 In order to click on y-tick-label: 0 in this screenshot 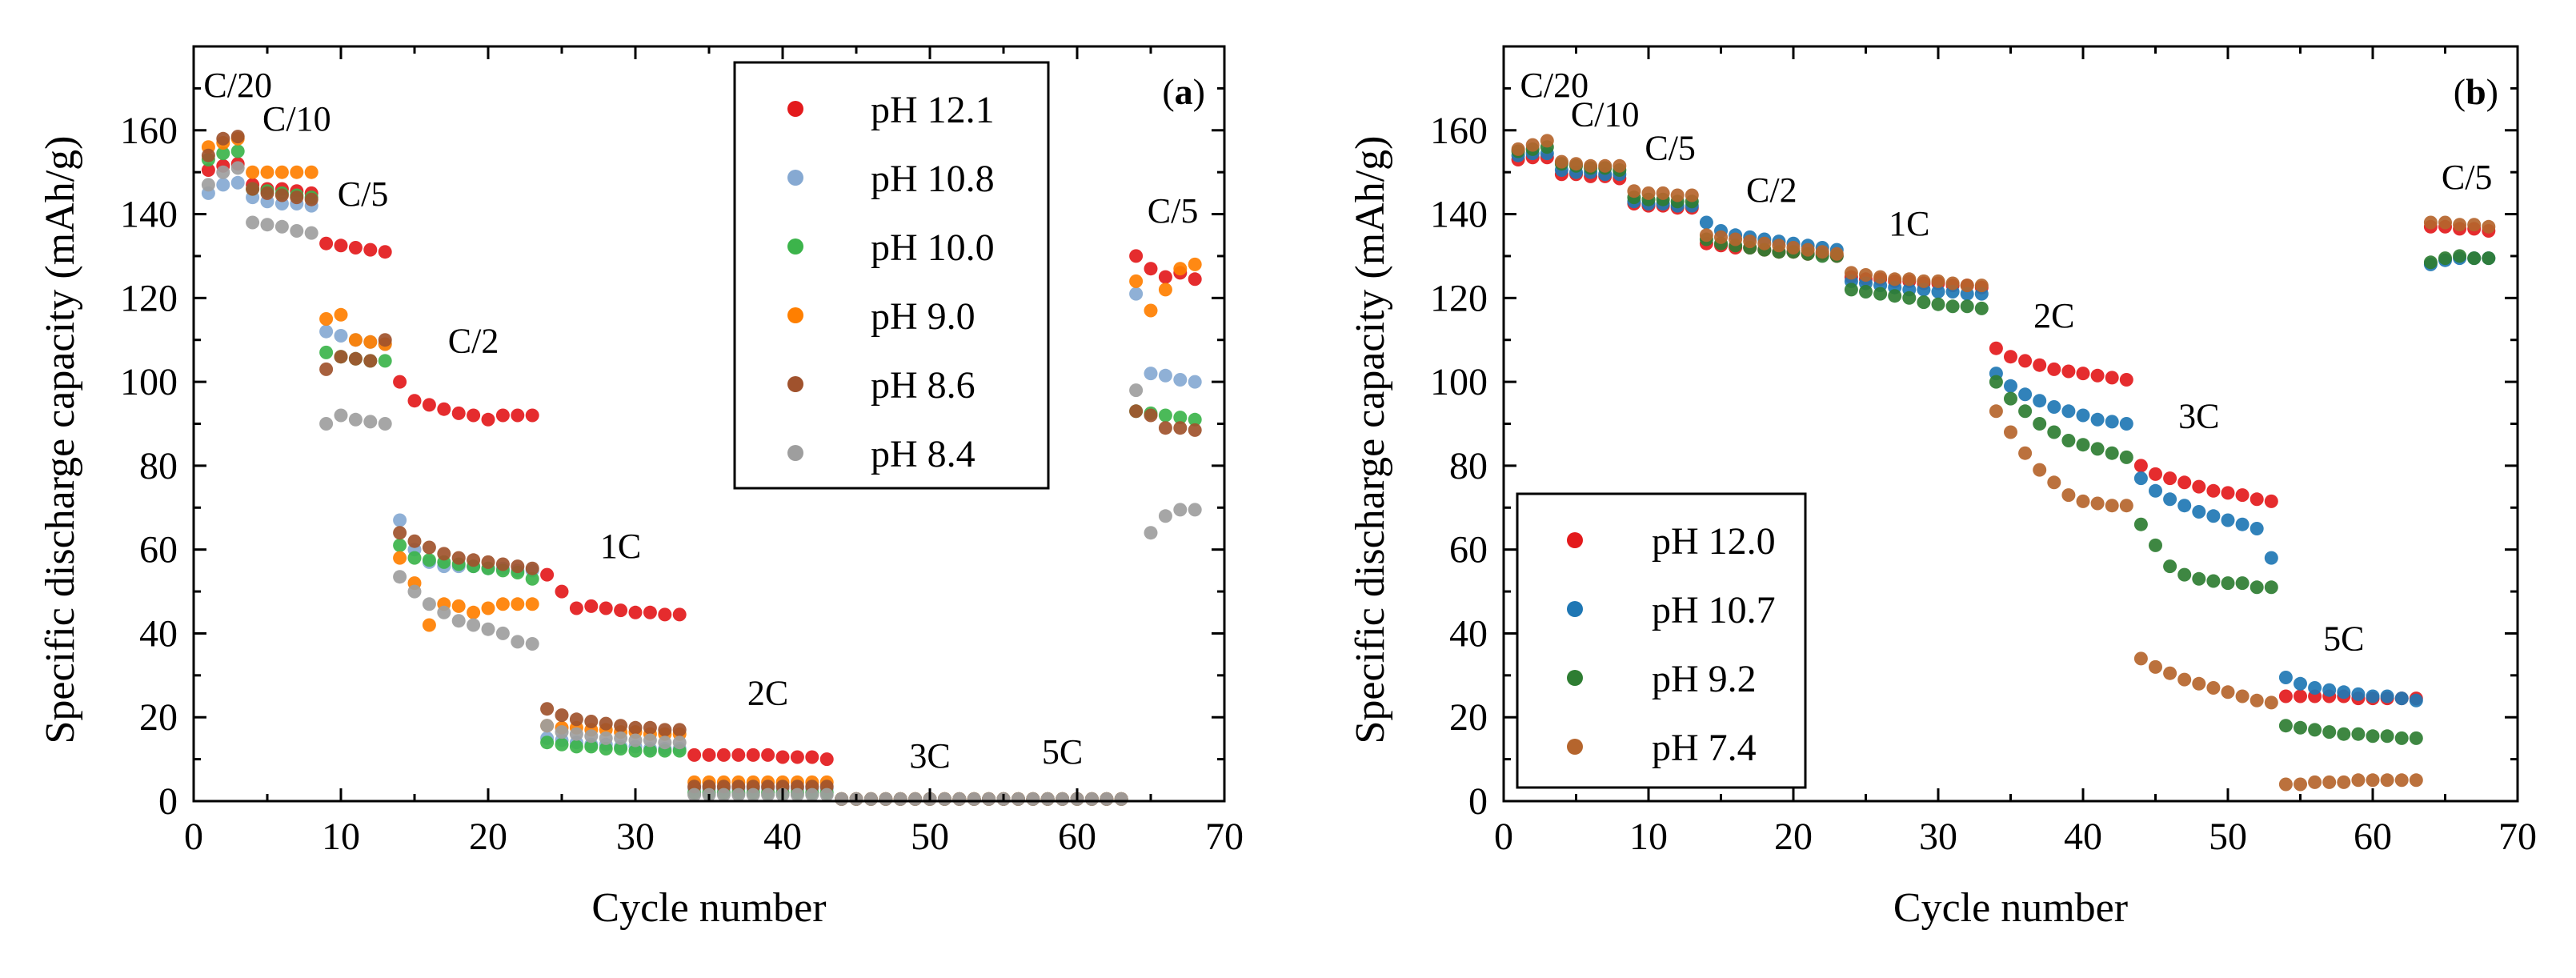, I will do `click(1478, 801)`.